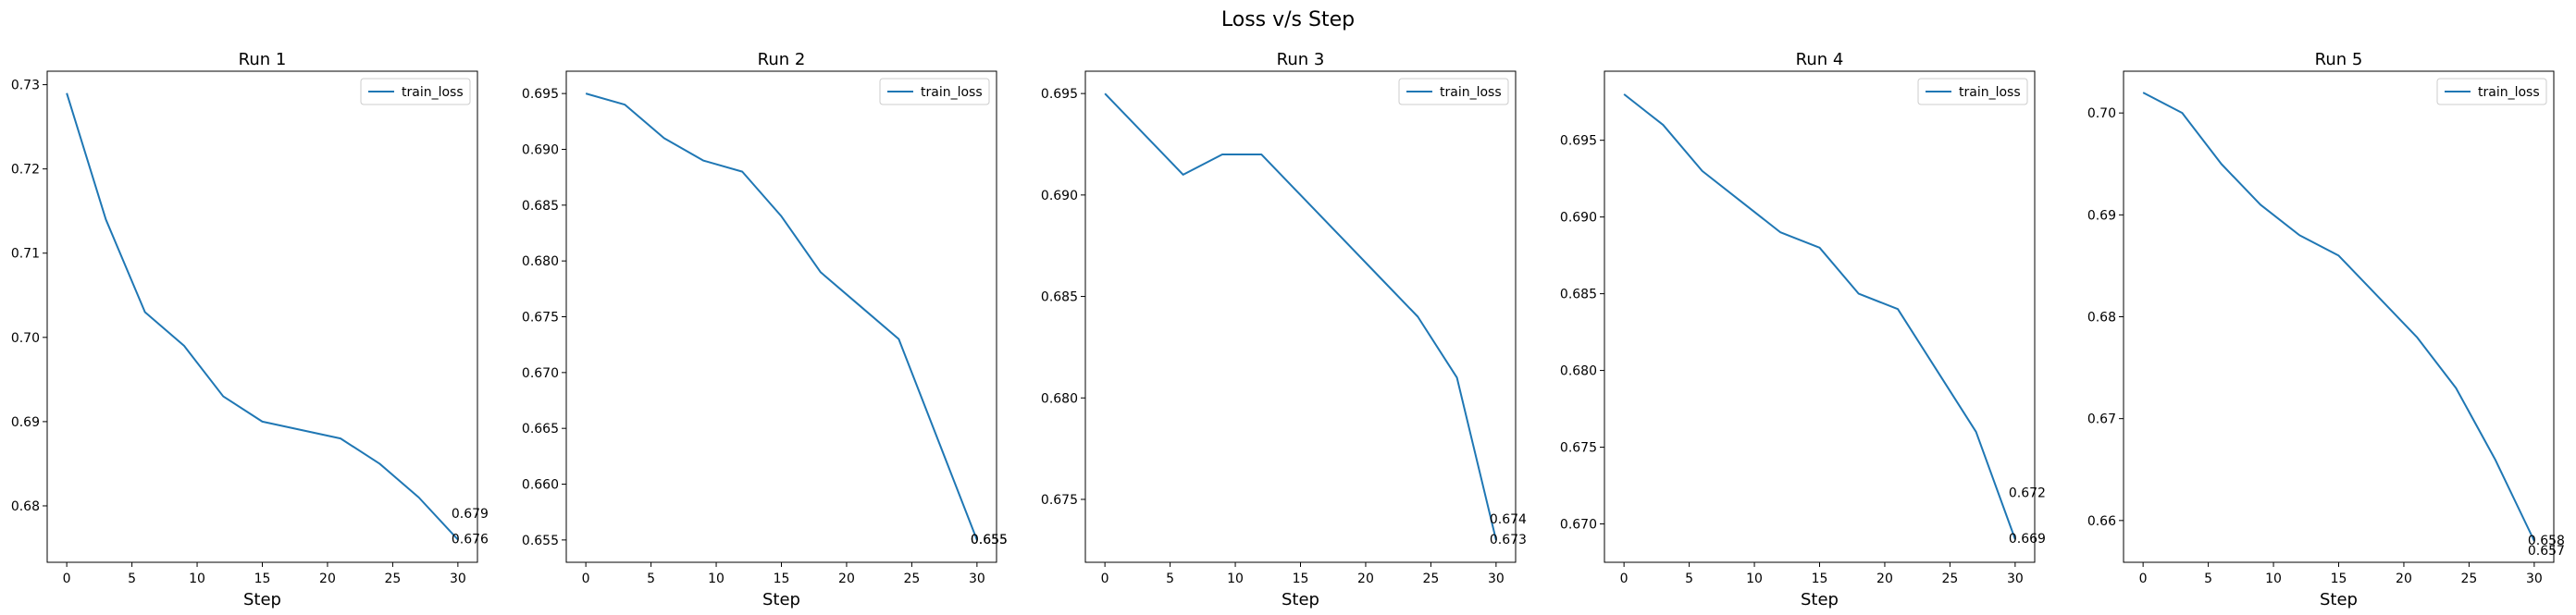 The width and height of the screenshot is (2576, 615). I want to click on y-tick-label: 0.660, so click(540, 485).